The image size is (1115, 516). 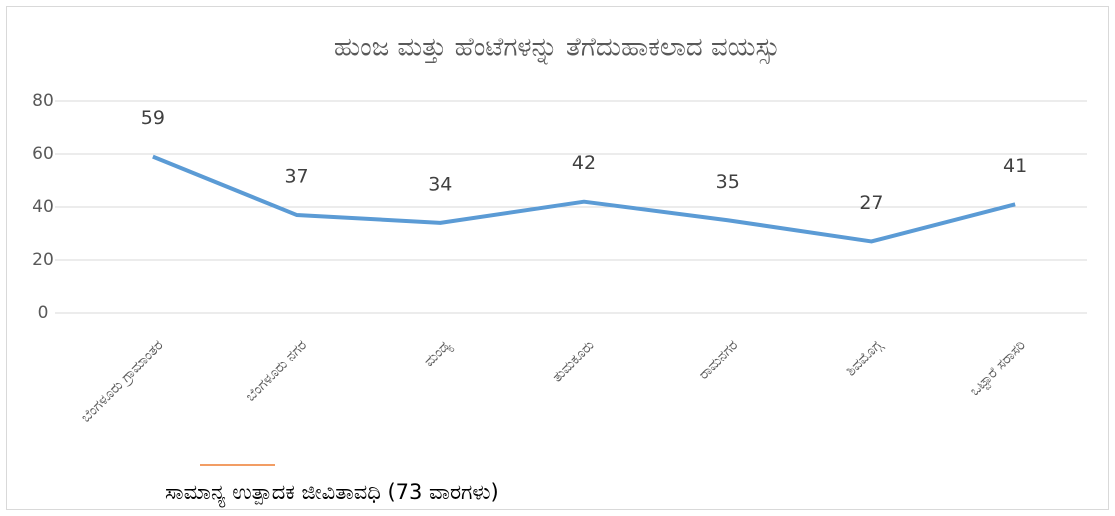 I want to click on y-tick-label: 80, so click(x=43, y=101).